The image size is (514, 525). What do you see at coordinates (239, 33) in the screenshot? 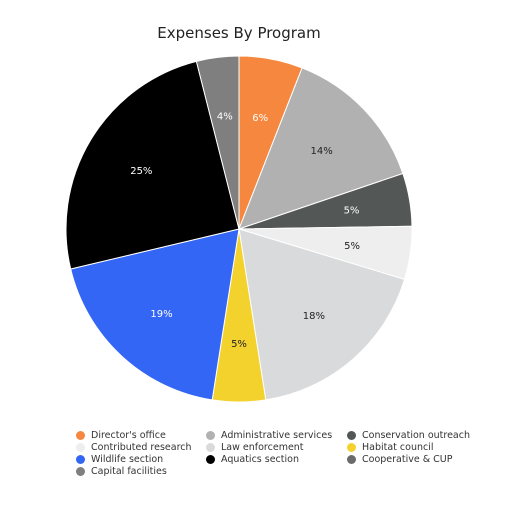
I see `chart-title: Expenses By Program` at bounding box center [239, 33].